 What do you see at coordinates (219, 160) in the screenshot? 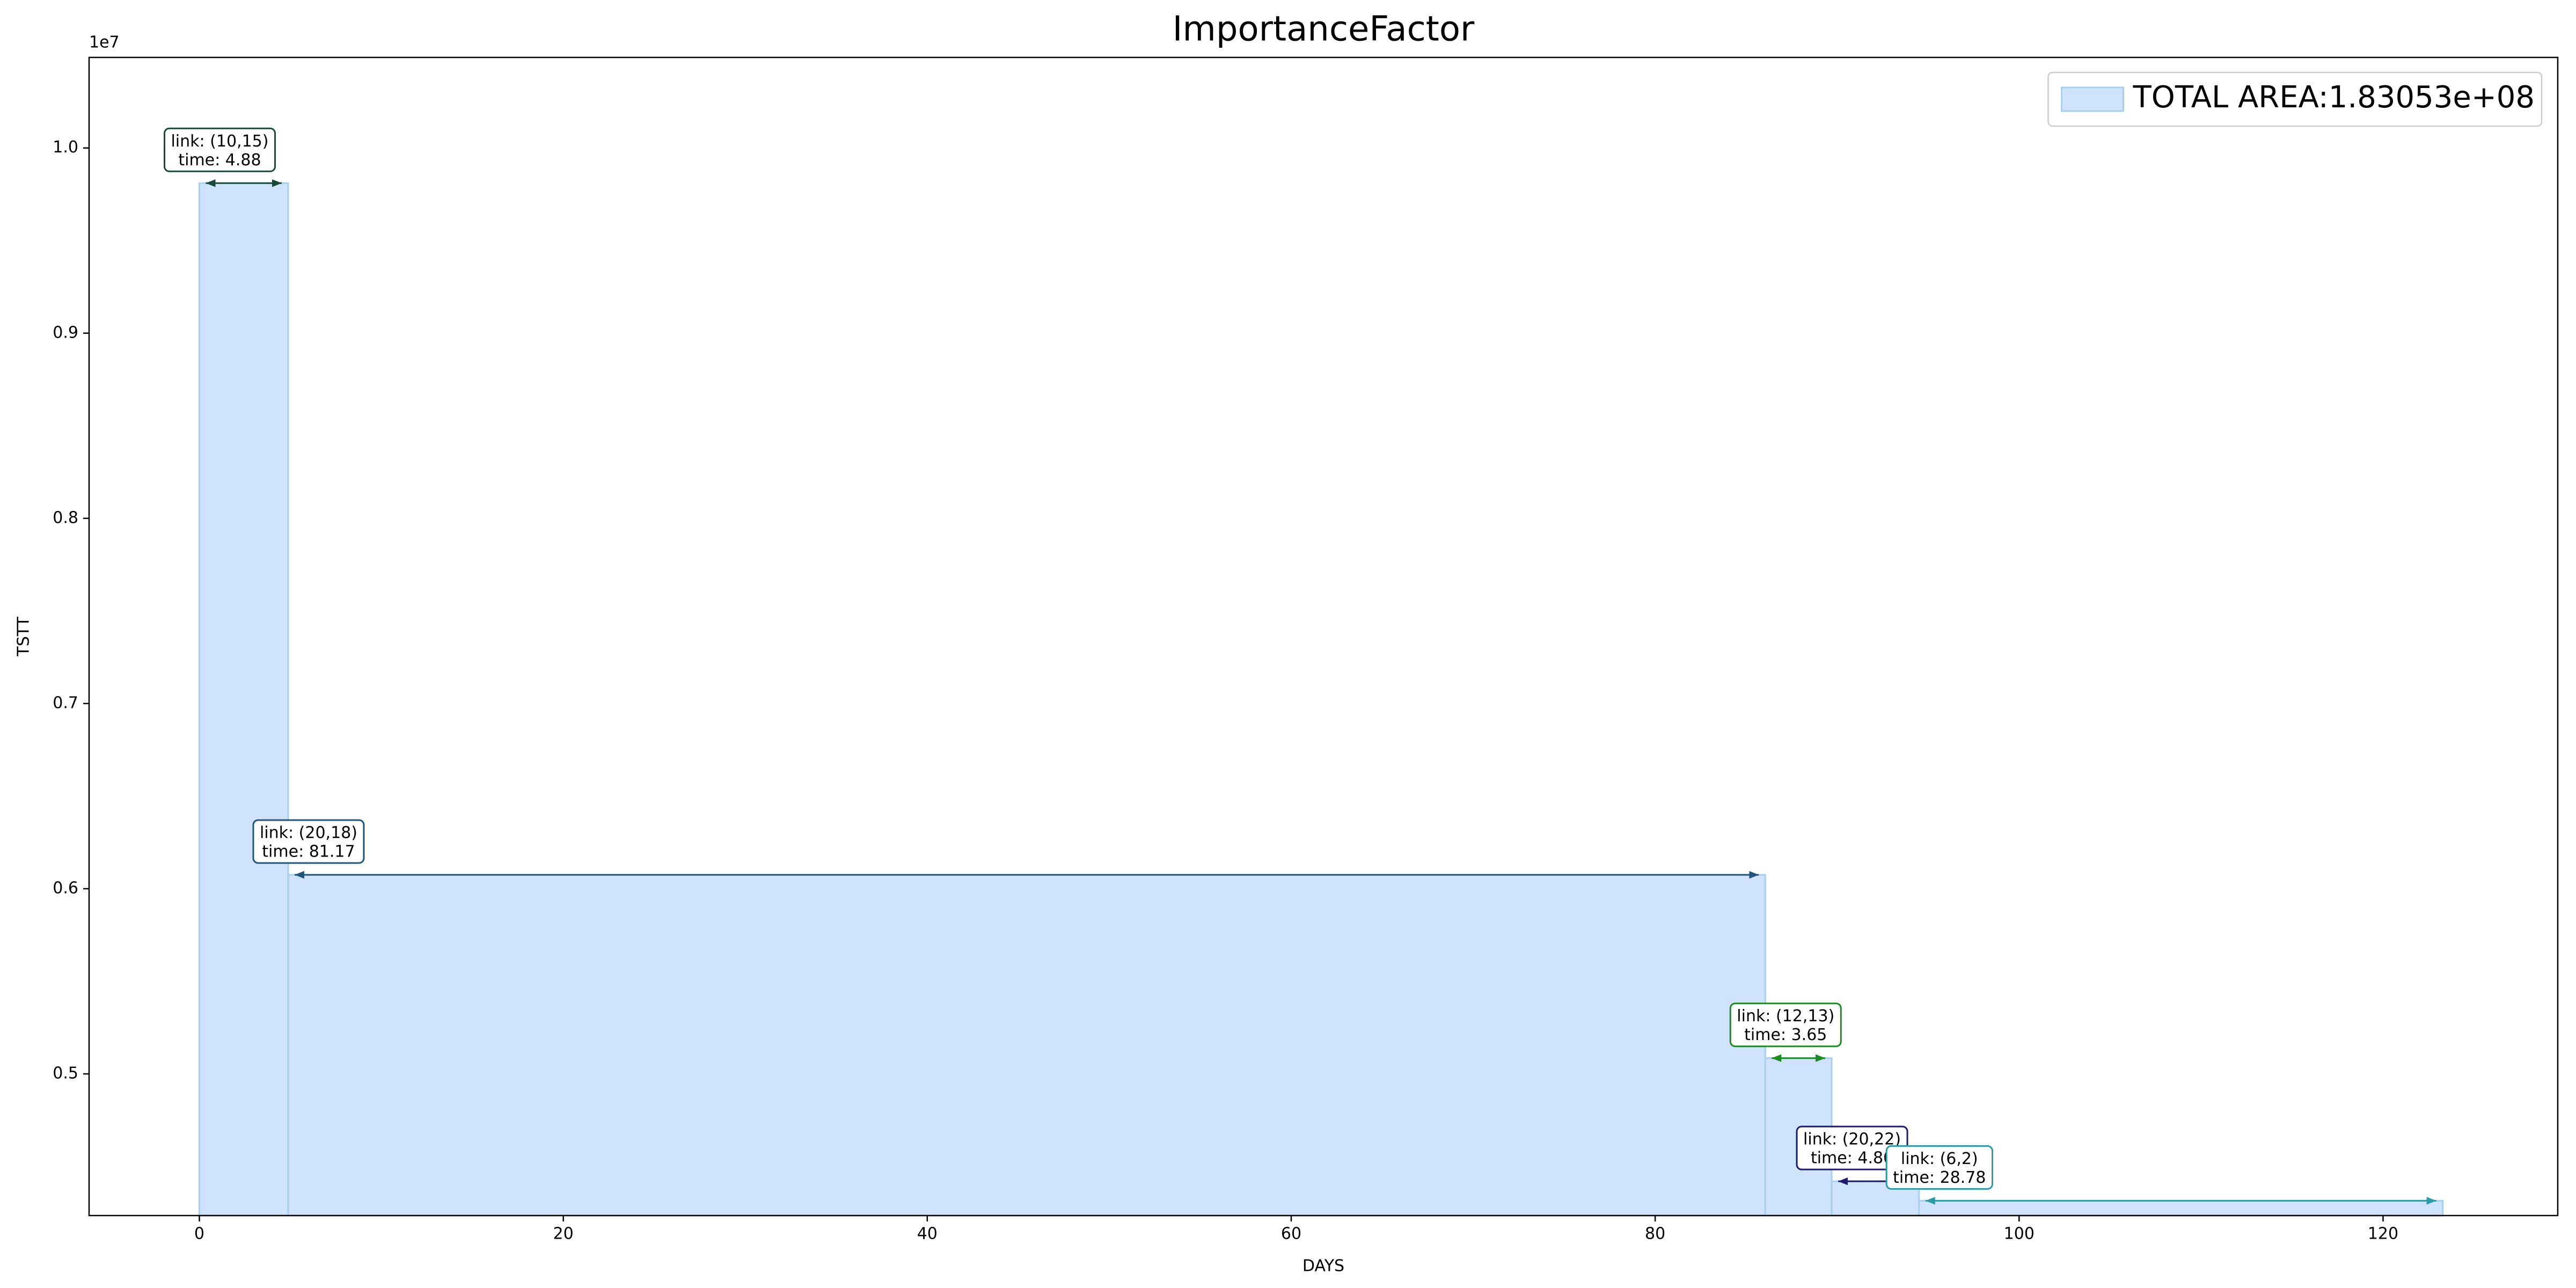
I see `annotation-time: time: 4.88` at bounding box center [219, 160].